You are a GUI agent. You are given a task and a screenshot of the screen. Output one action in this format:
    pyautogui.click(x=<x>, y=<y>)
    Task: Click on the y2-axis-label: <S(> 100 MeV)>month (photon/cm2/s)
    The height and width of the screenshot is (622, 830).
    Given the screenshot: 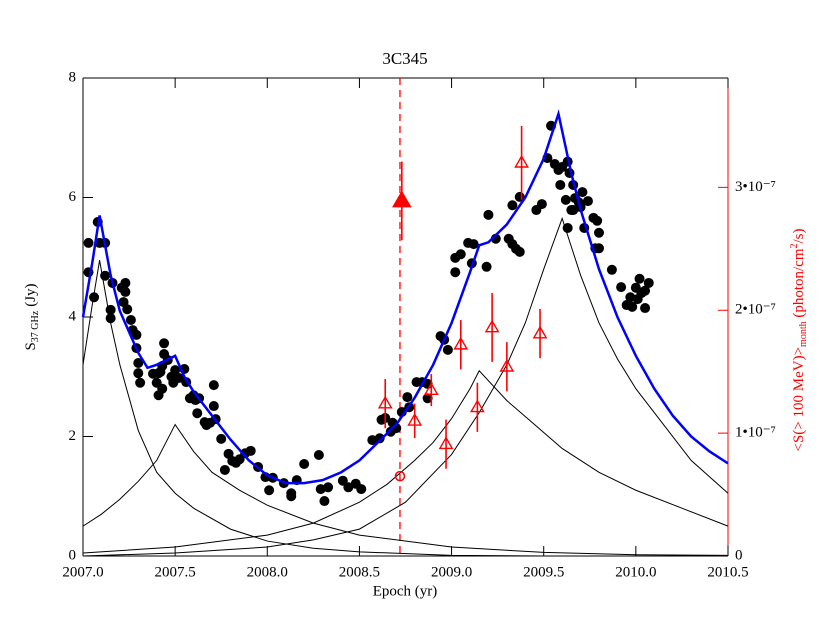 What is the action you would take?
    pyautogui.click(x=799, y=339)
    